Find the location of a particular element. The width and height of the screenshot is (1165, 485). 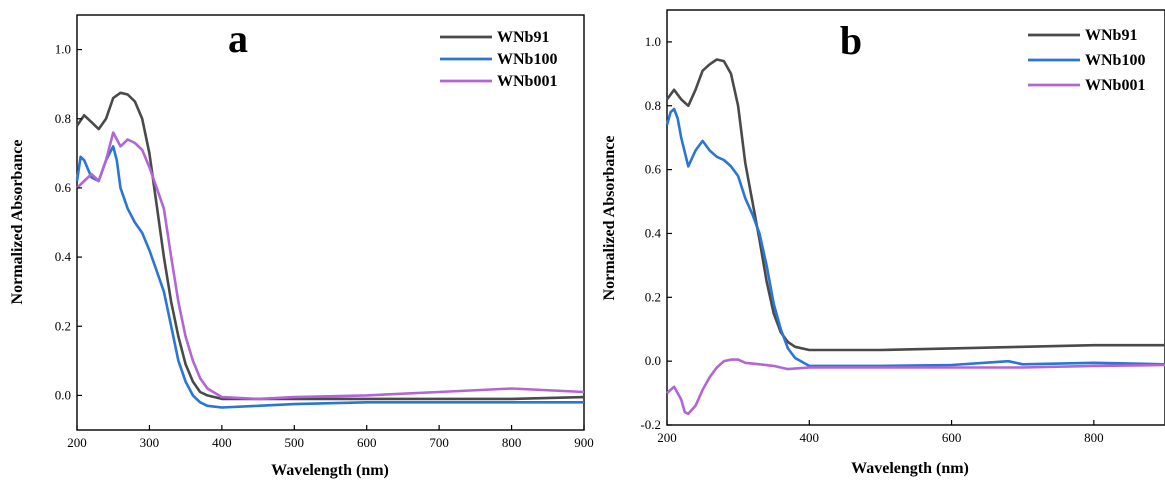

x-axis-label-b: Wavelength (nm) is located at coordinates (910, 468).